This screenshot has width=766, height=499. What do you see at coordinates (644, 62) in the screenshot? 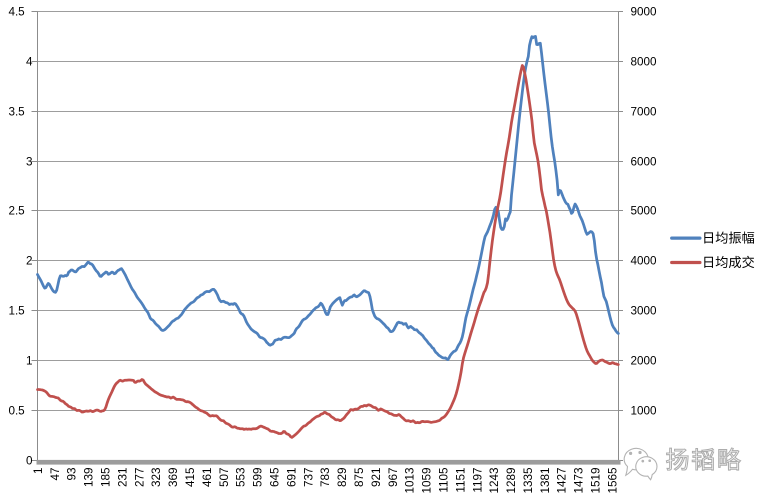
I see `svg-text: 8000` at bounding box center [644, 62].